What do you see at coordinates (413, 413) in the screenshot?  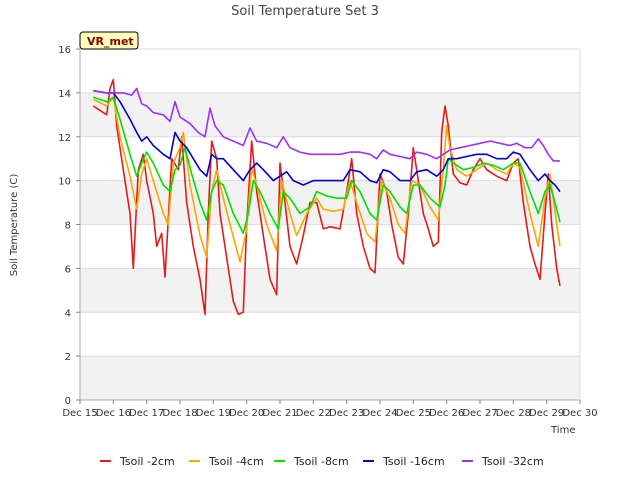 I see `x-tick-label: Dec 25` at bounding box center [413, 413].